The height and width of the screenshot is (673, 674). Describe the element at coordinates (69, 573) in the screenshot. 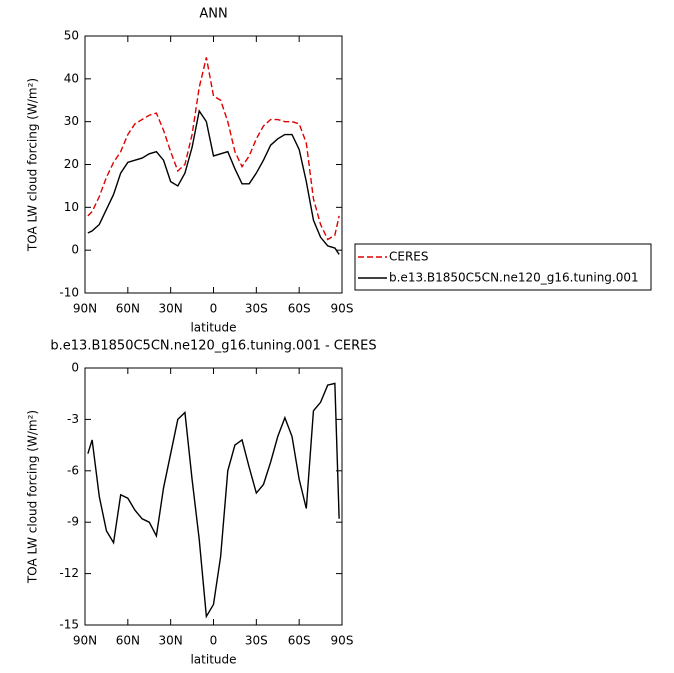

I see `y-tick-label: -12` at that location.